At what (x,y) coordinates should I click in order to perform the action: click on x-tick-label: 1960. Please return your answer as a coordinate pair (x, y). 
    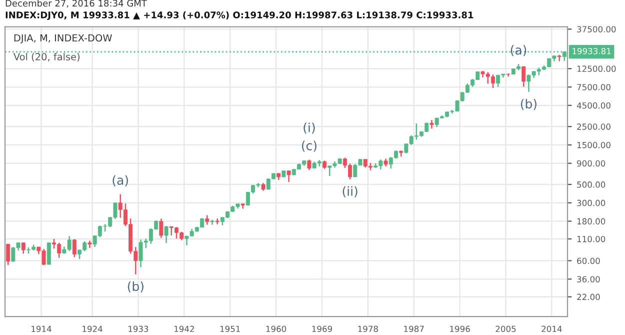
    Looking at the image, I should click on (276, 329).